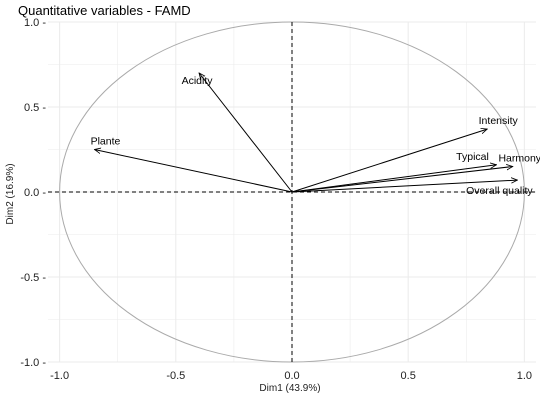 The width and height of the screenshot is (540, 400). What do you see at coordinates (389, 161) in the screenshot?
I see `arrow-intensity` at bounding box center [389, 161].